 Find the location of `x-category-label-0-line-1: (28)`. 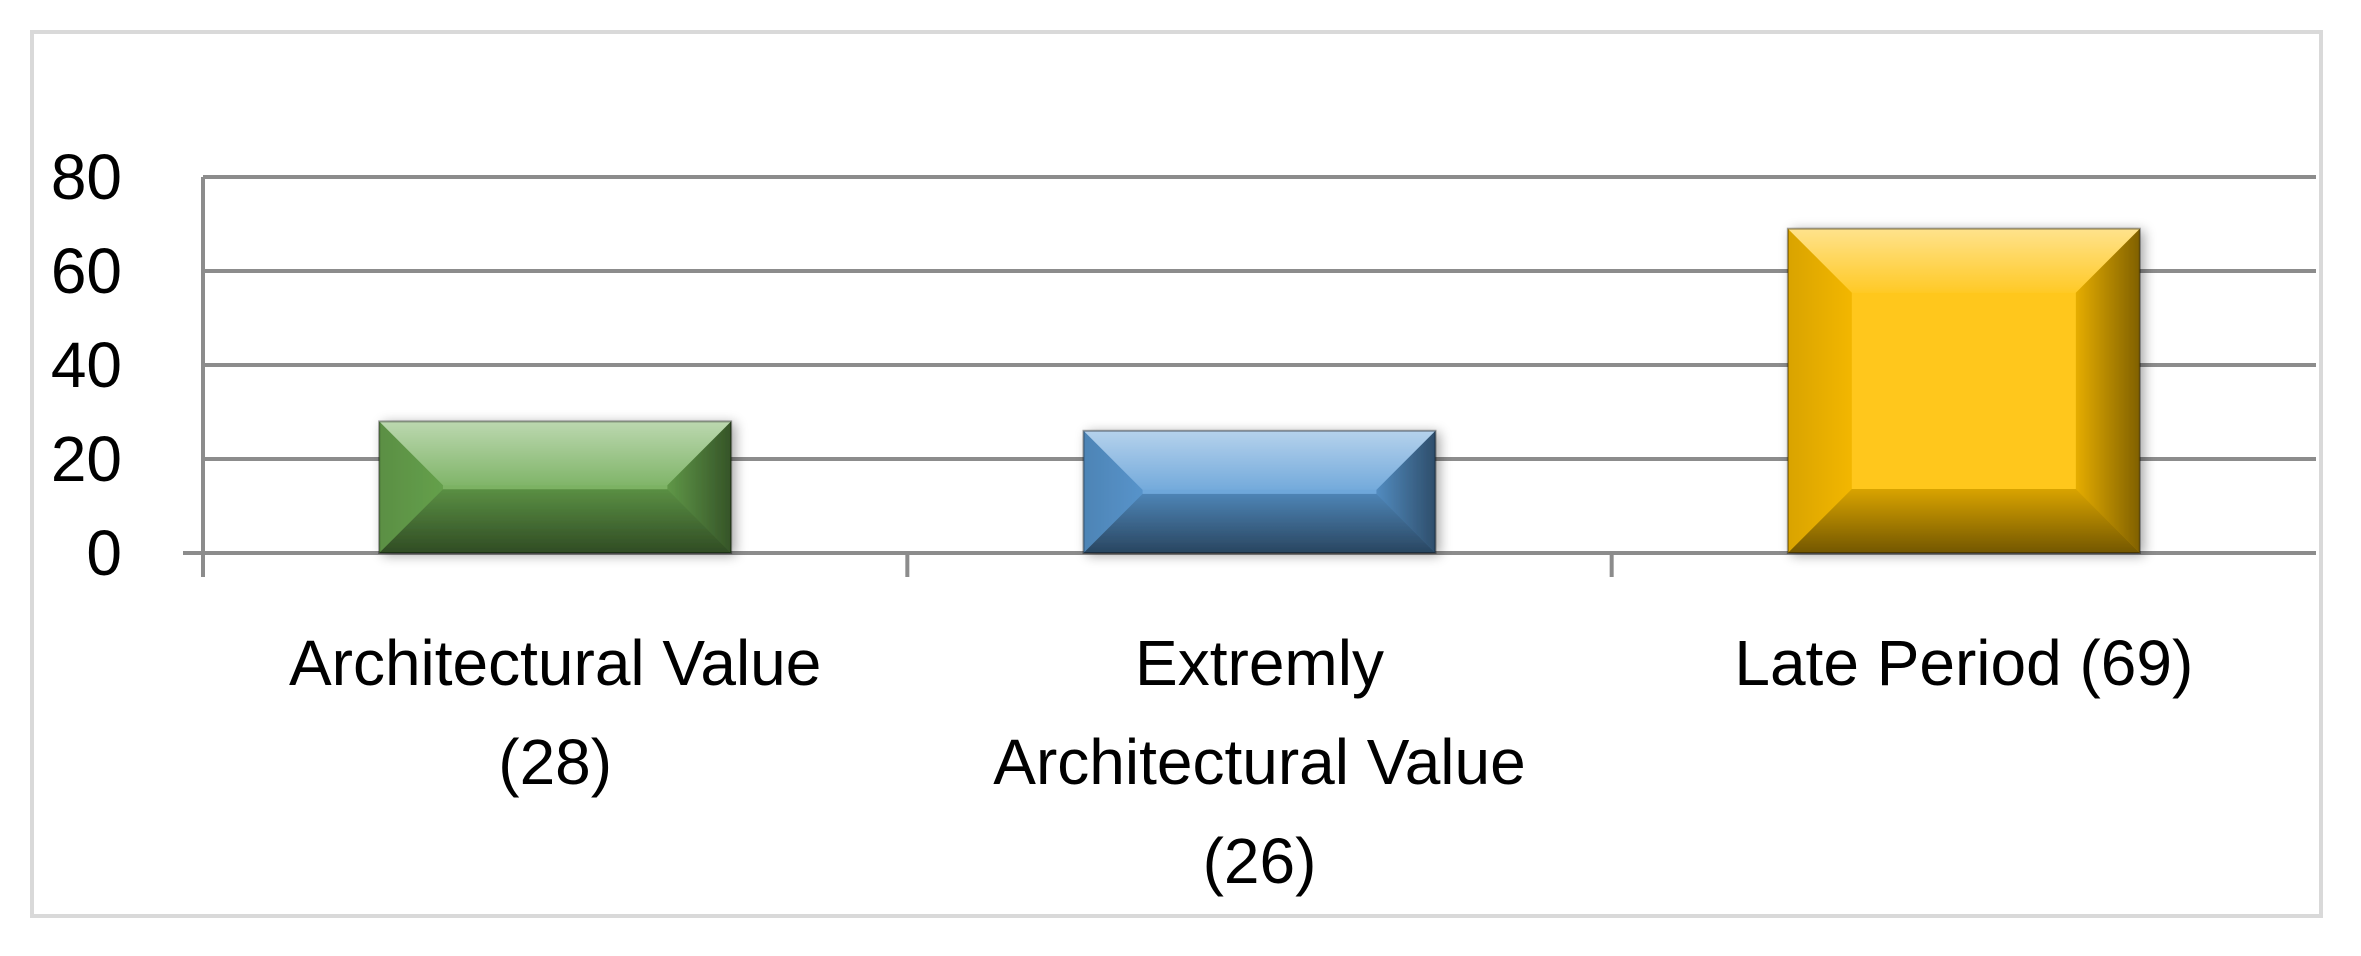

x-category-label-0-line-1: (28) is located at coordinates (555, 762).